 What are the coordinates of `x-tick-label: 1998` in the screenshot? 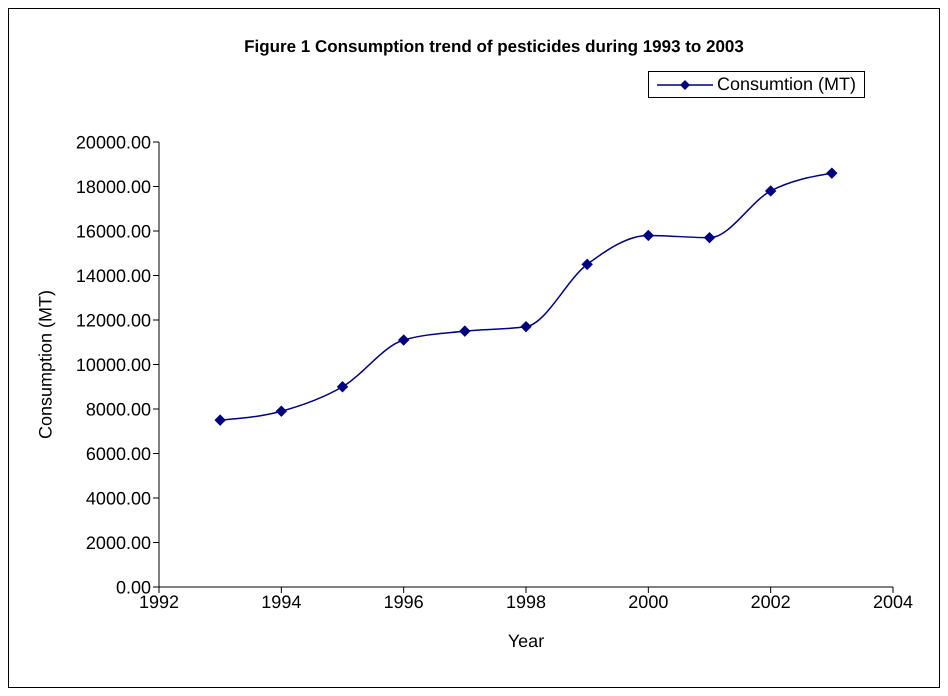 It's located at (526, 602).